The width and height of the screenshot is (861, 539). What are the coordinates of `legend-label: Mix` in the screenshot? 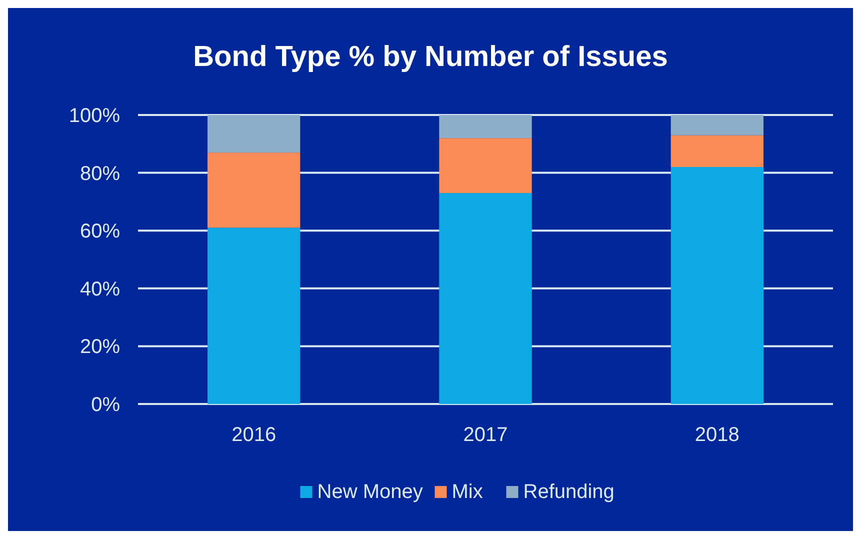 It's located at (467, 492).